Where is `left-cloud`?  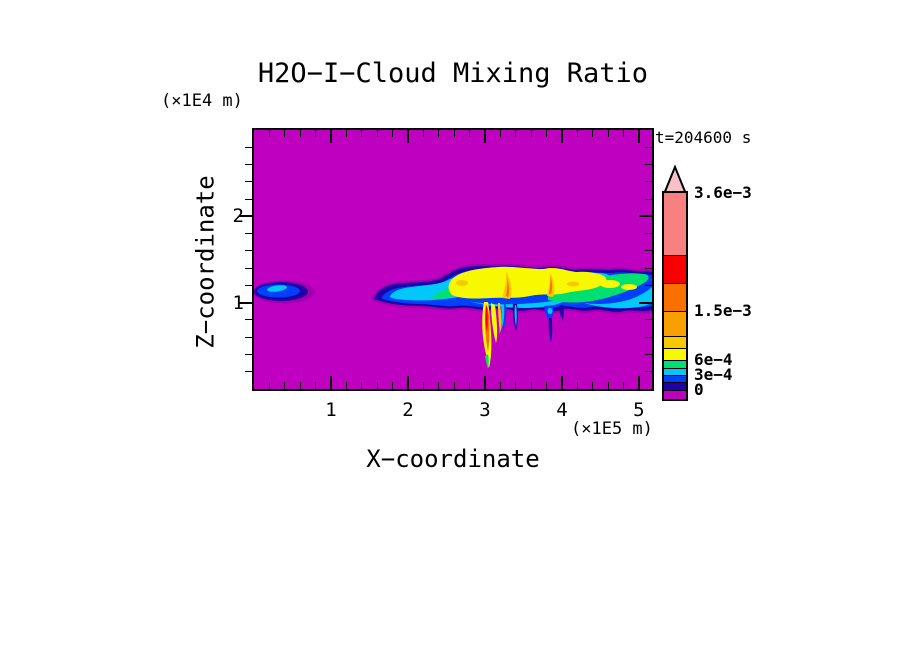
left-cloud is located at coordinates (284, 292).